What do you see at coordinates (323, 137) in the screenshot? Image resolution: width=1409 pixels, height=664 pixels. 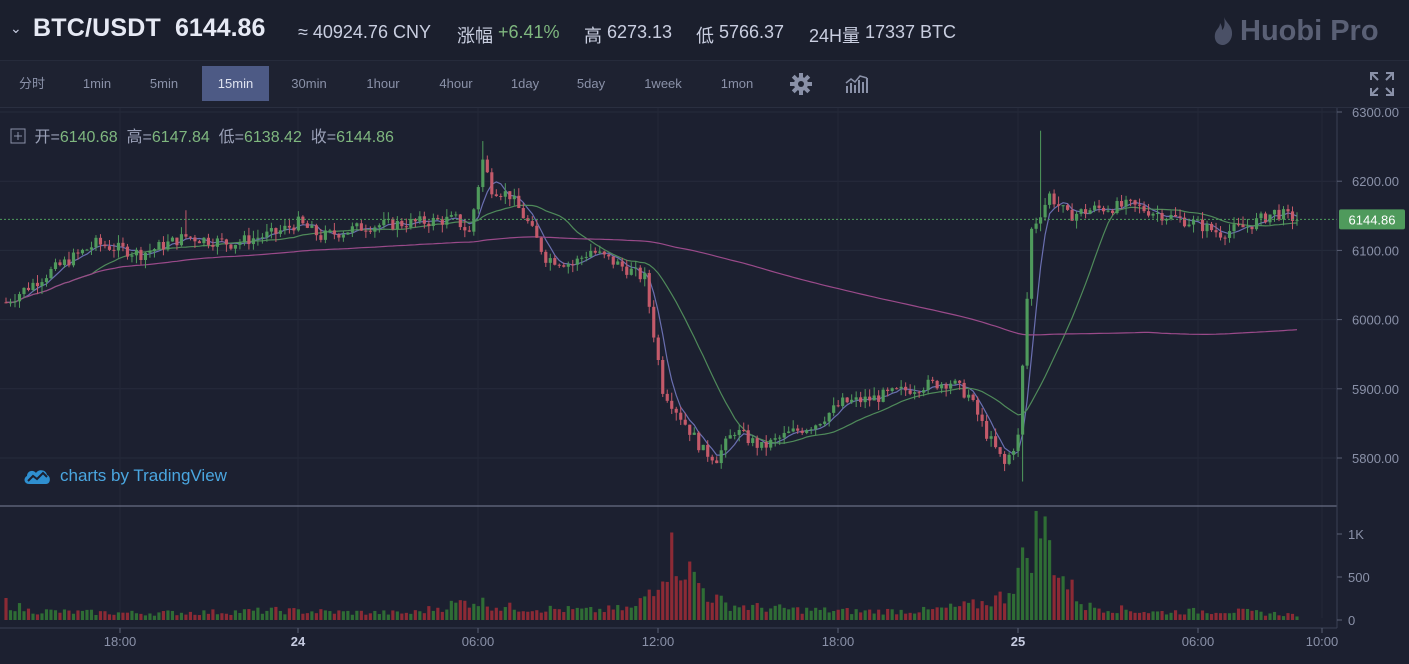 I see `close-label: 收=` at bounding box center [323, 137].